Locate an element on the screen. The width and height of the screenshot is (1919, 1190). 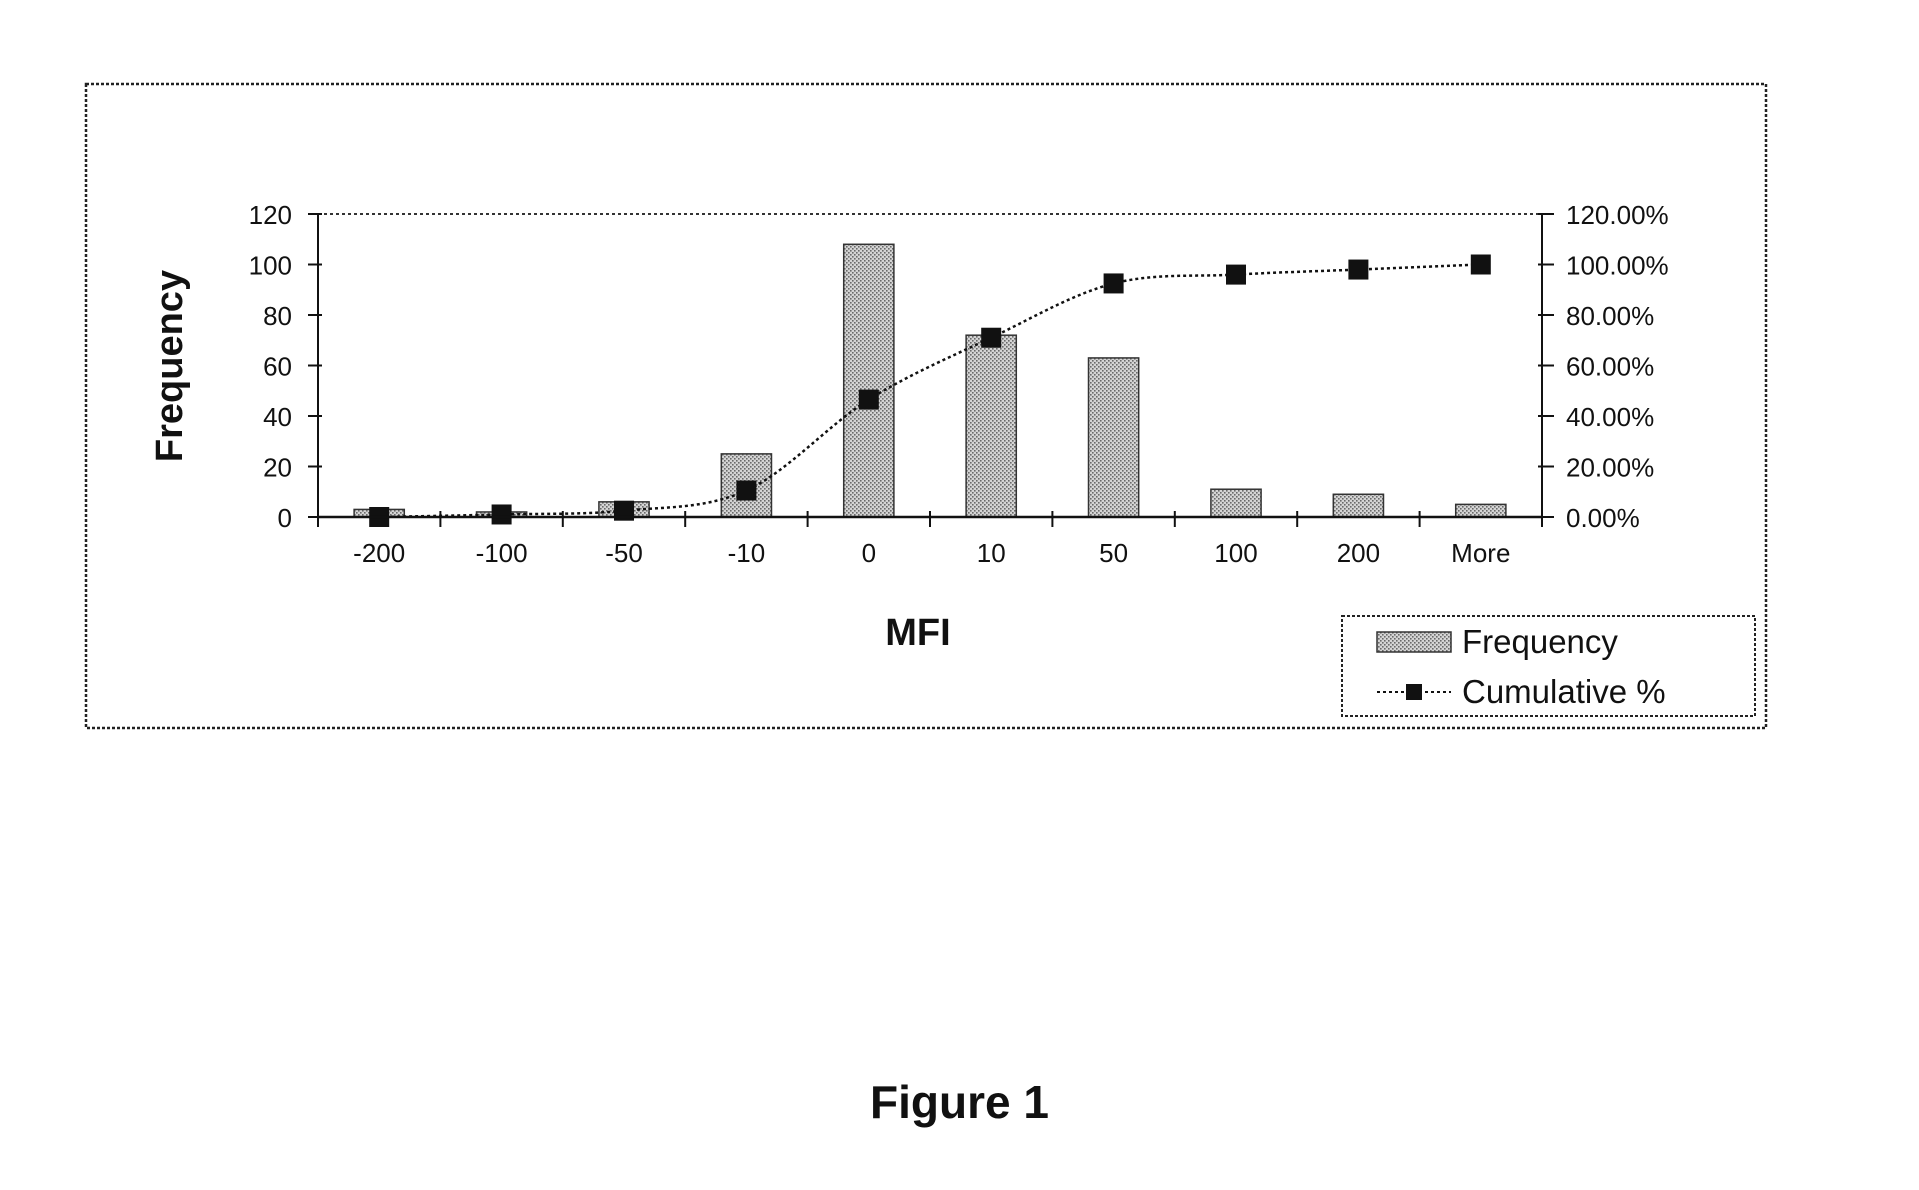
y2-tick-label-0: 0.00% is located at coordinates (1603, 518).